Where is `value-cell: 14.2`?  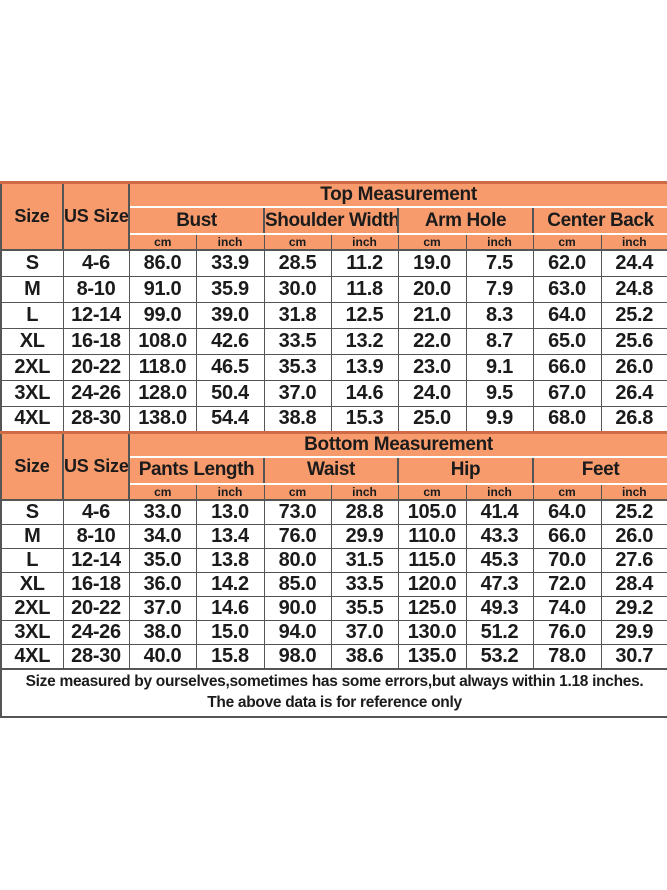 value-cell: 14.2 is located at coordinates (230, 584).